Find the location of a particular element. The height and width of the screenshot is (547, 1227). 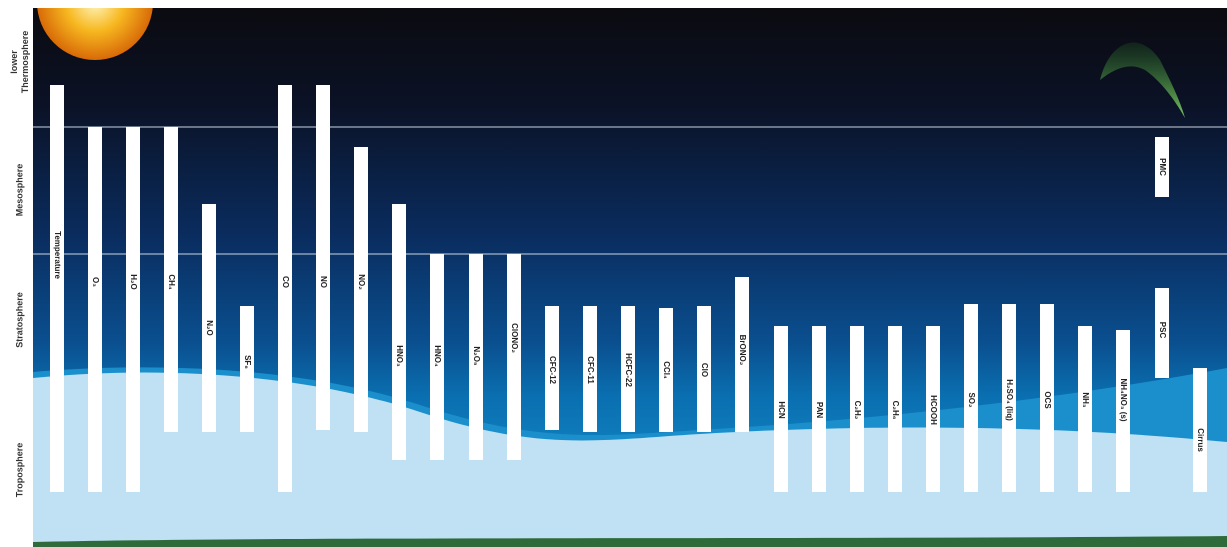

species-label: NH₃ is located at coordinates (1085, 400).